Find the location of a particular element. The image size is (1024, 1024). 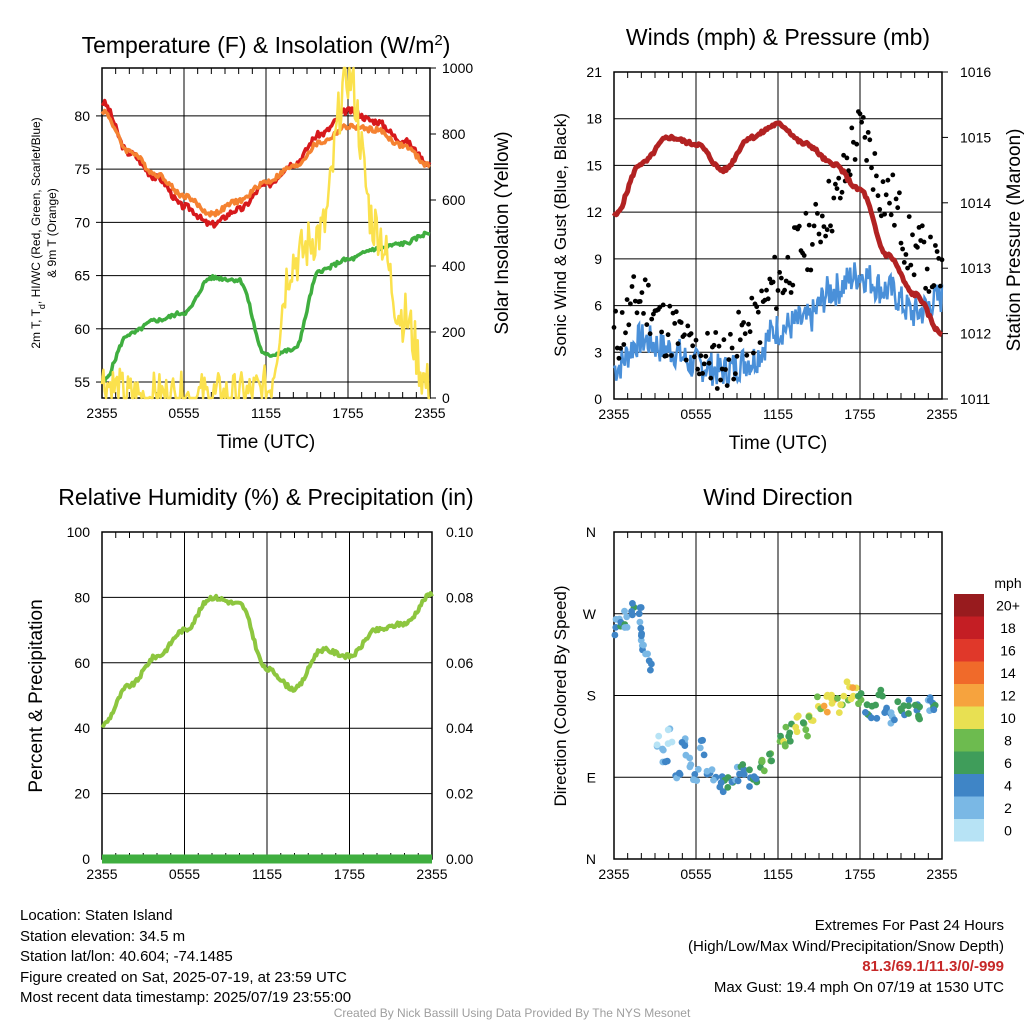

y2-tick-label: 800 is located at coordinates (454, 134).